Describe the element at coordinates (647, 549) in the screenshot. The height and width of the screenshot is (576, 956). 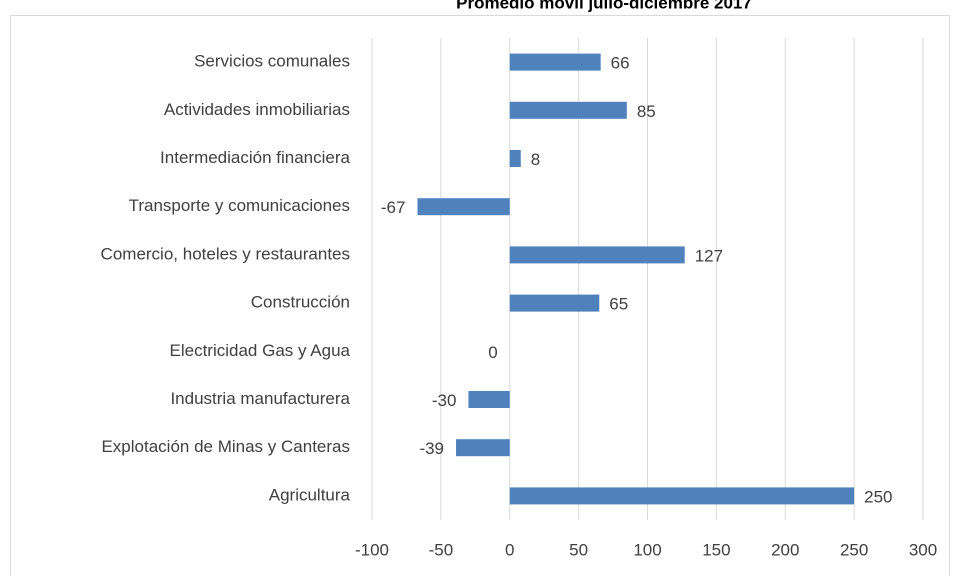
I see `x-tick-label: 100` at that location.